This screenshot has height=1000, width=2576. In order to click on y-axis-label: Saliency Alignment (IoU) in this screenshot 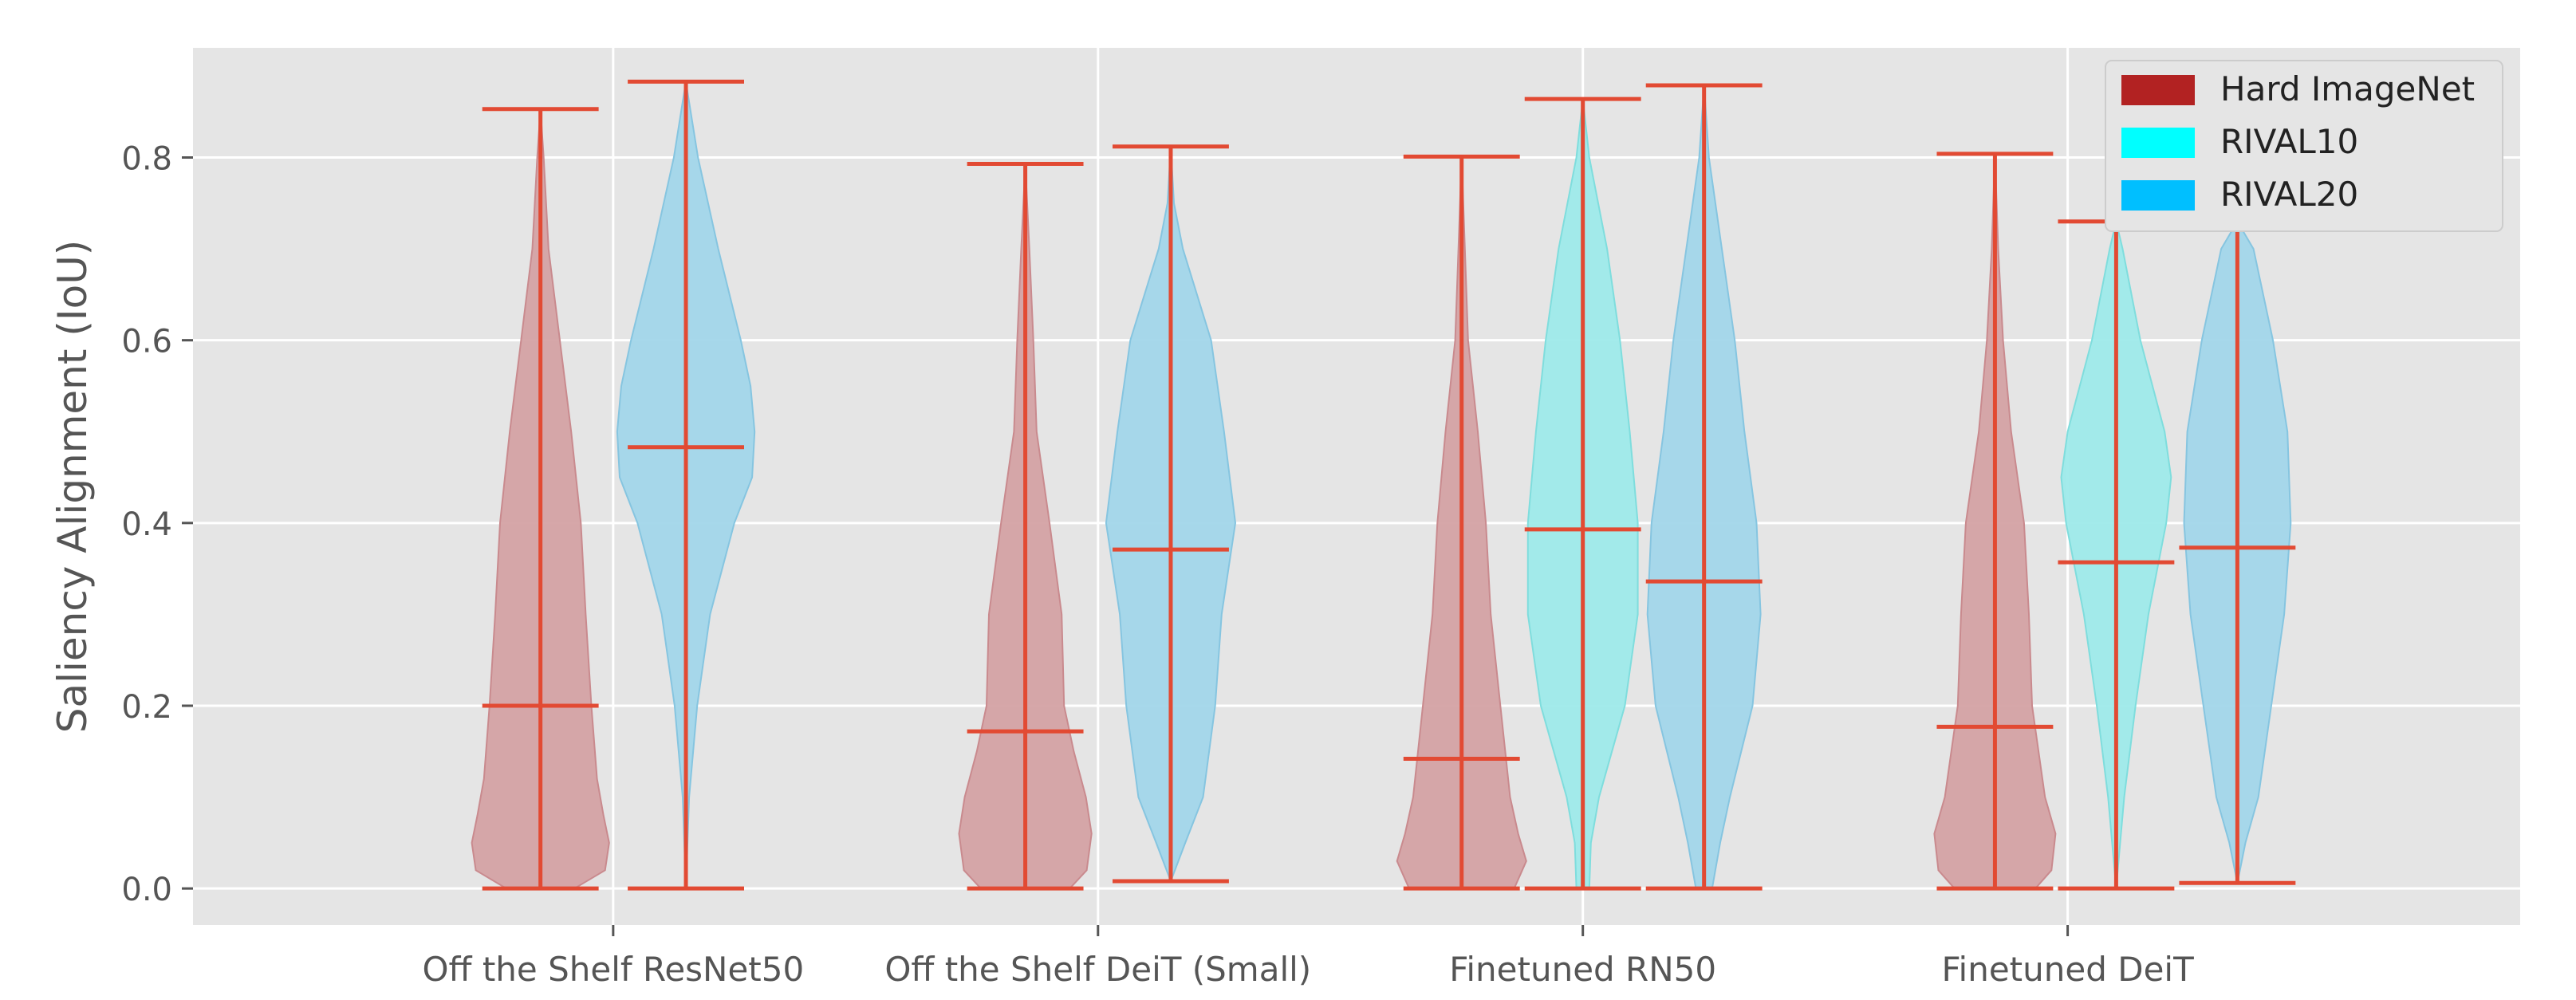, I will do `click(72, 487)`.